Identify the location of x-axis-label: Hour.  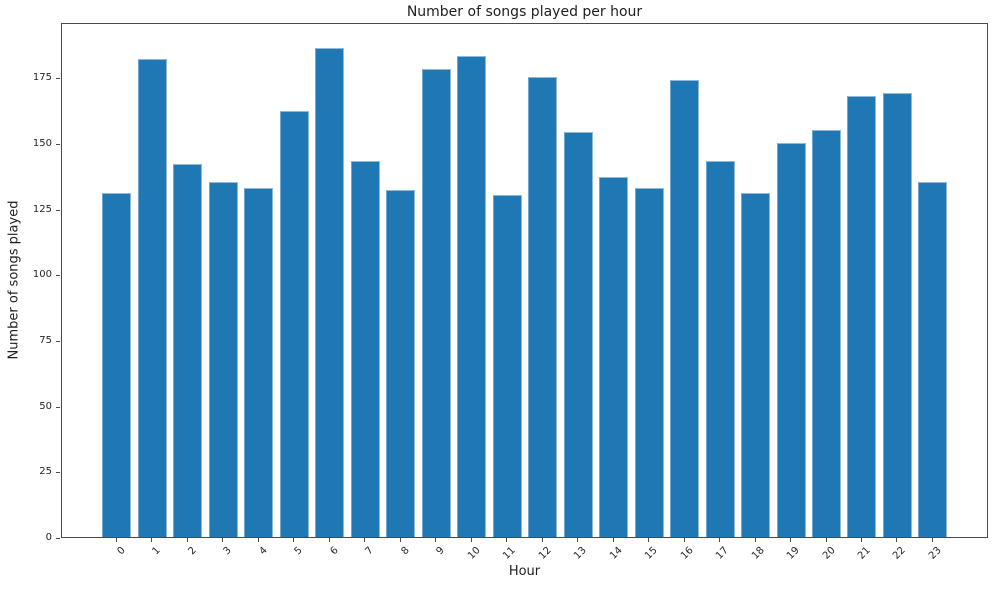
(524, 571).